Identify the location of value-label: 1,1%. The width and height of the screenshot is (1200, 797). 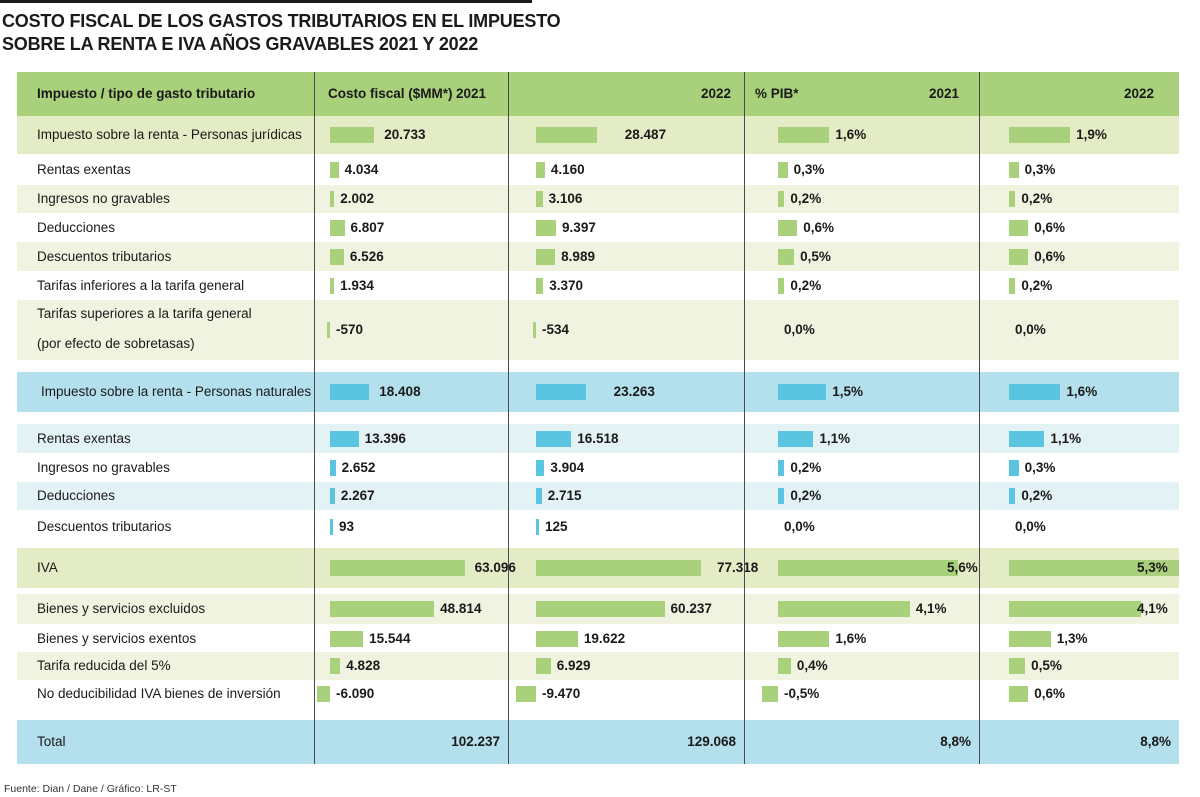
(835, 438).